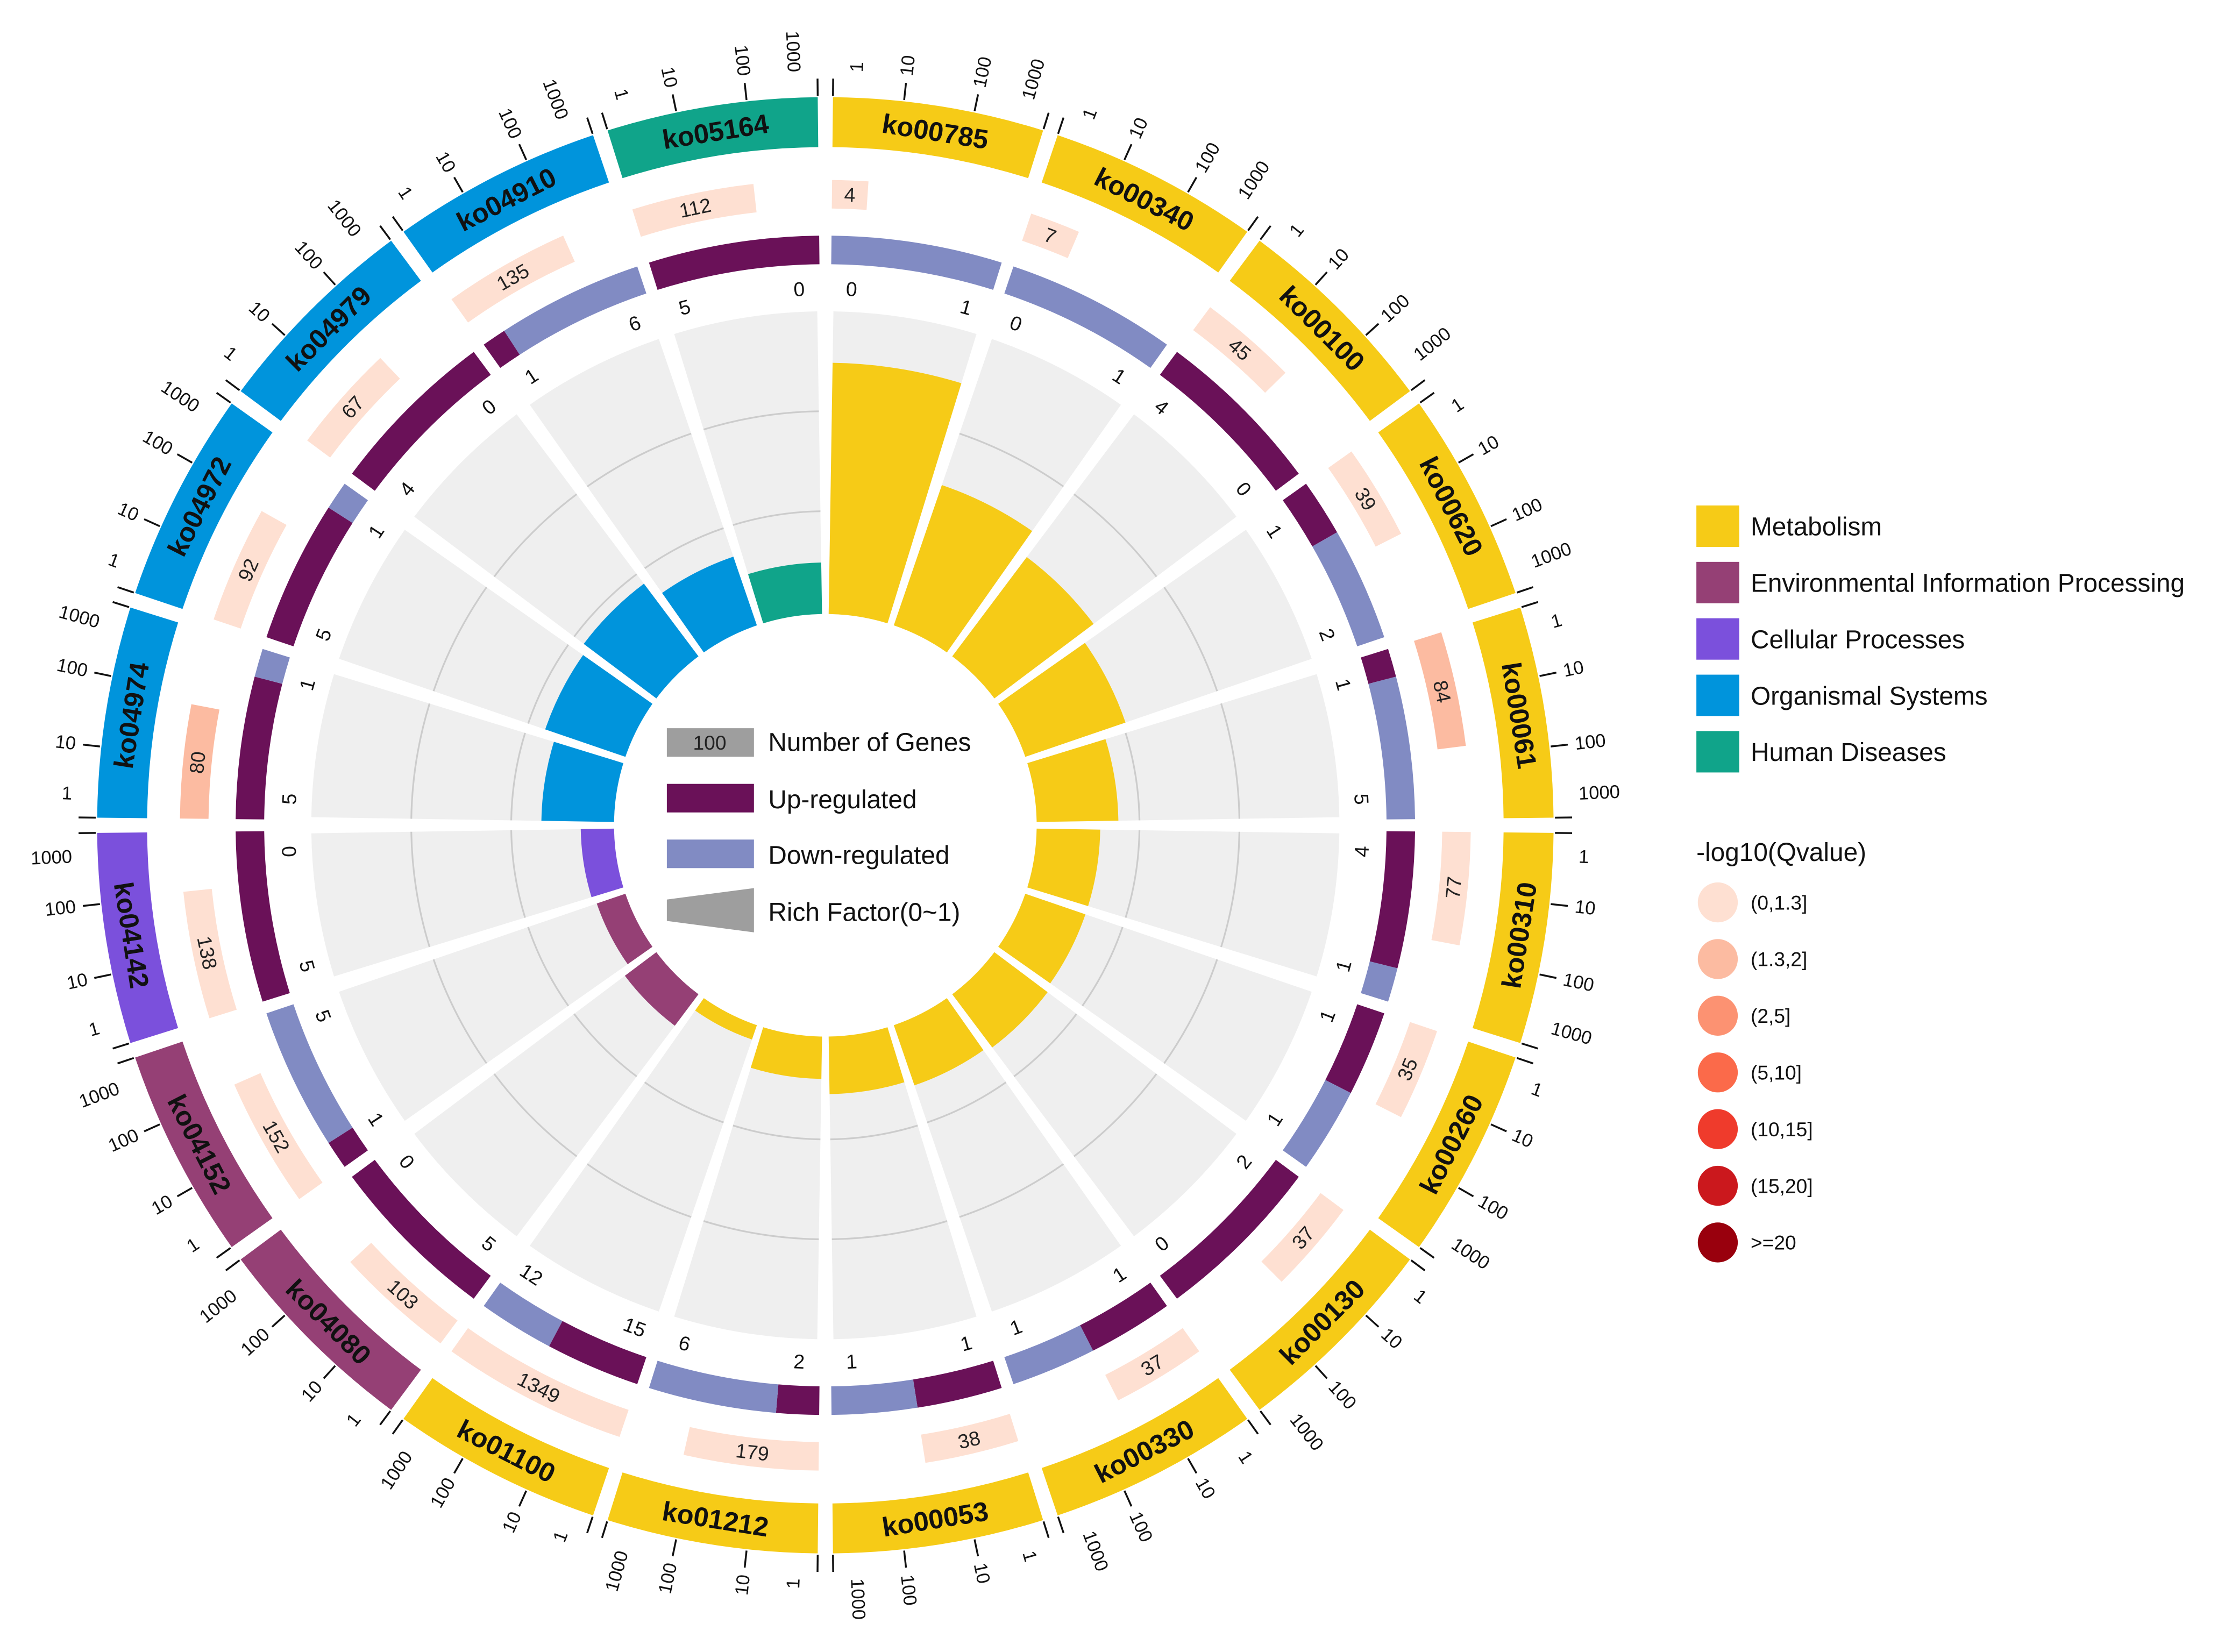  What do you see at coordinates (710, 798) in the screenshot?
I see `up-legend-swatch` at bounding box center [710, 798].